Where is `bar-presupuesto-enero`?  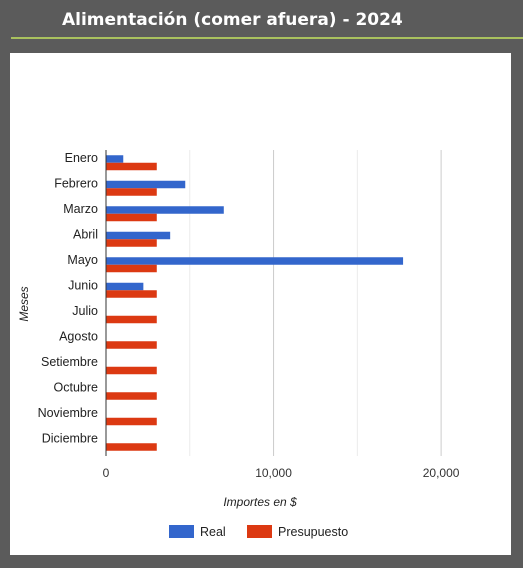
bar-presupuesto-enero is located at coordinates (131, 166).